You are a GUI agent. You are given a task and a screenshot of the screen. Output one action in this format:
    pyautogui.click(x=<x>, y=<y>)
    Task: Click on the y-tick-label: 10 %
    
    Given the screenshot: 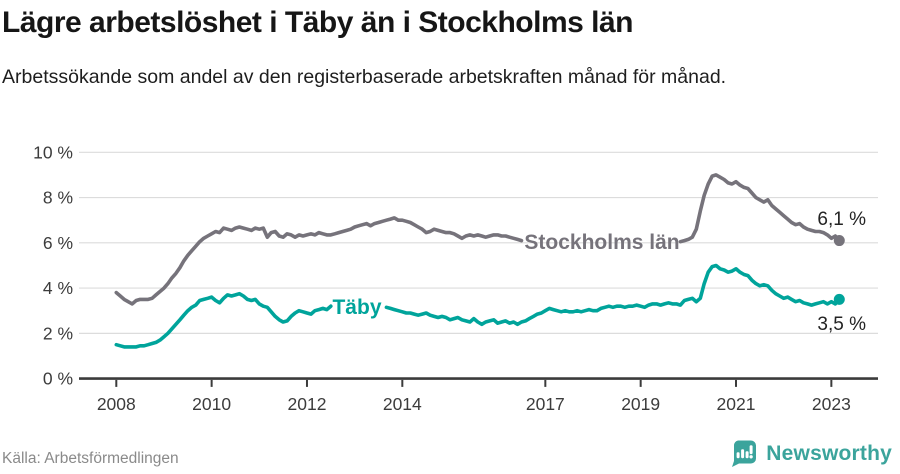 What is the action you would take?
    pyautogui.click(x=53, y=152)
    